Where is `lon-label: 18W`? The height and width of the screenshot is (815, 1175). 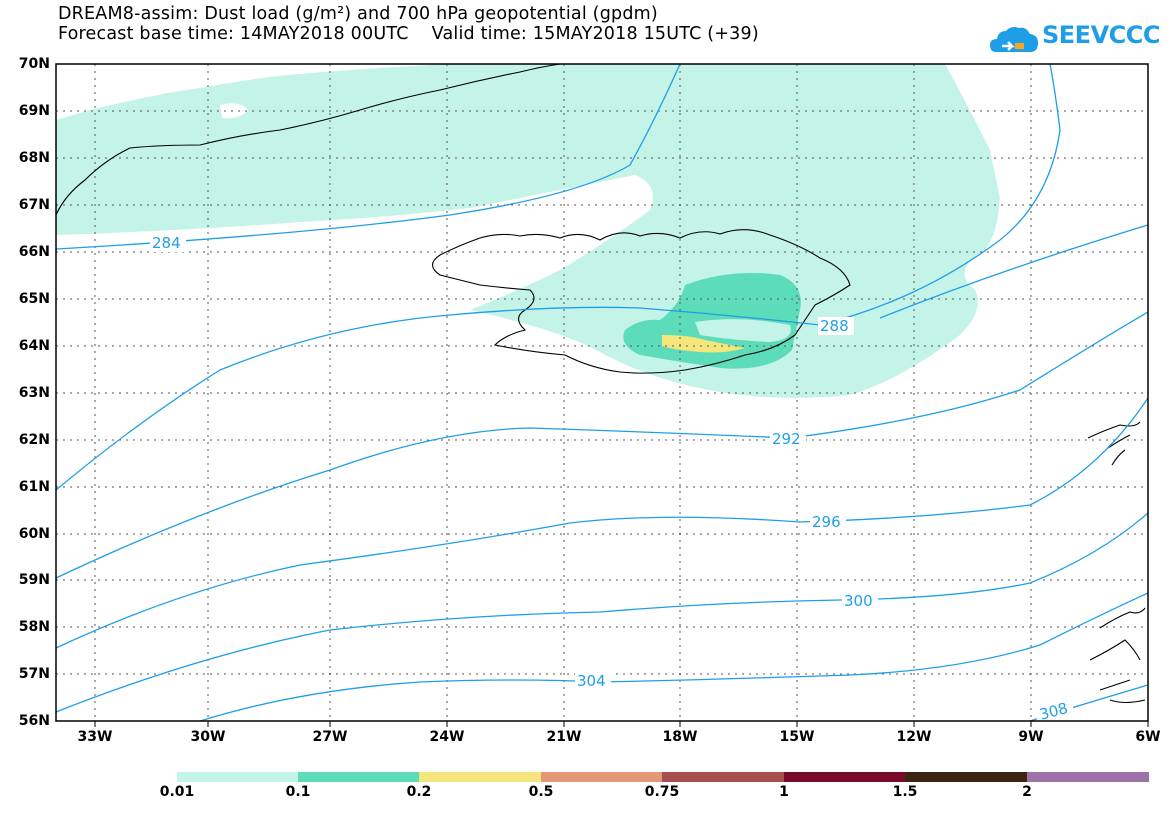
lon-label: 18W is located at coordinates (680, 737).